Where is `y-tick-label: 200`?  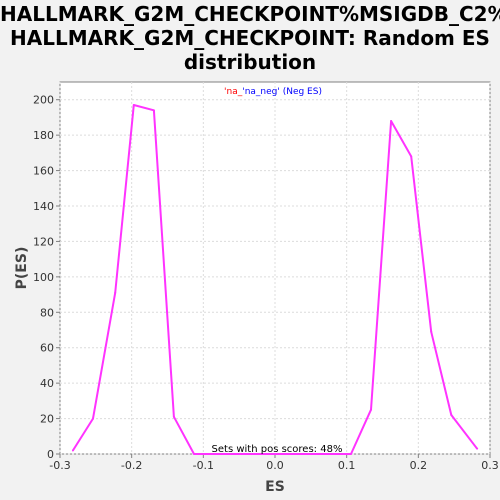 y-tick-label: 200 is located at coordinates (43, 100).